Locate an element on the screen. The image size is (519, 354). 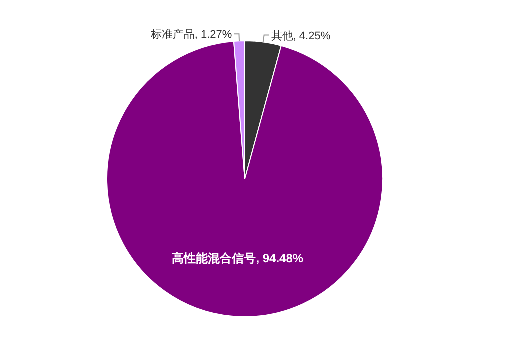
slice-label: 标准产品, 1.27% is located at coordinates (191, 35).